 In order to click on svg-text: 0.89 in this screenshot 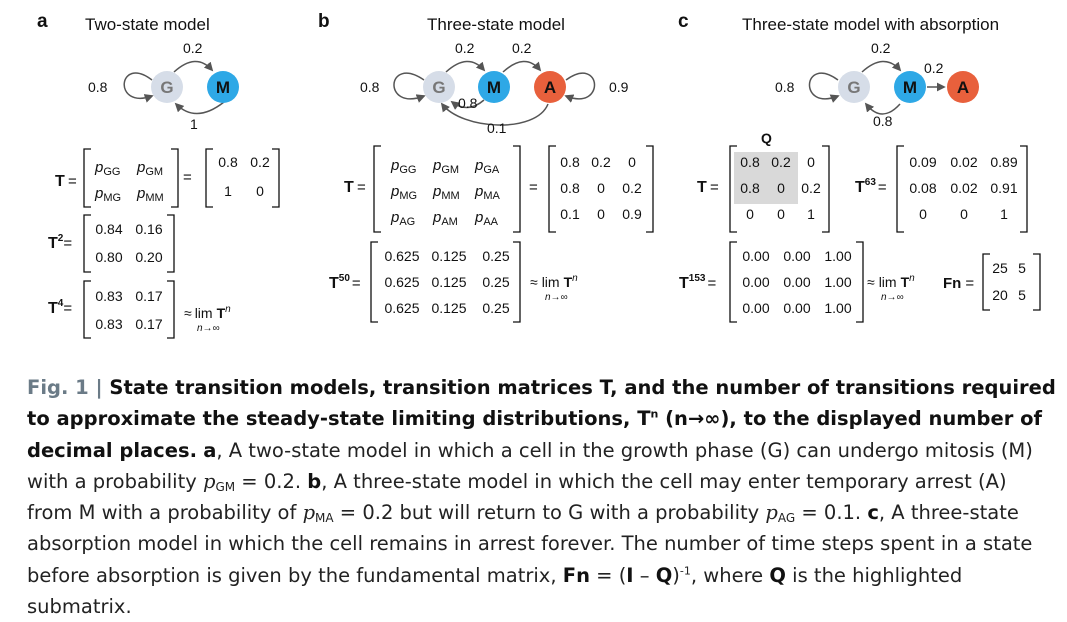, I will do `click(1003, 162)`.